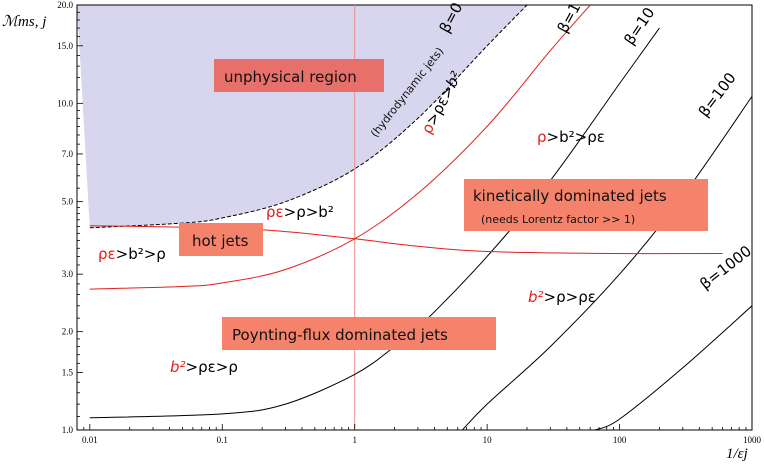 This screenshot has width=764, height=469. I want to click on hot-jets-box, so click(221, 239).